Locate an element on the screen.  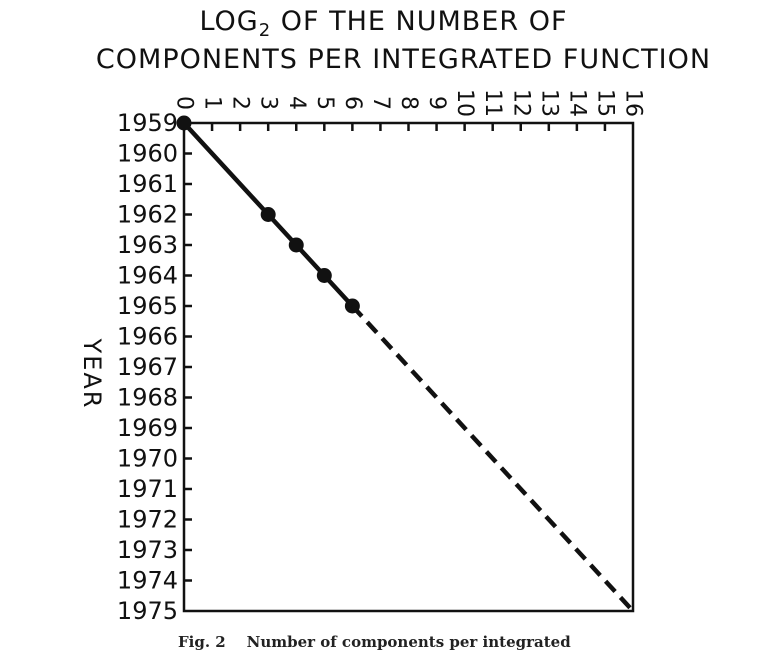
y-tick-label: 1964 is located at coordinates (147, 276).